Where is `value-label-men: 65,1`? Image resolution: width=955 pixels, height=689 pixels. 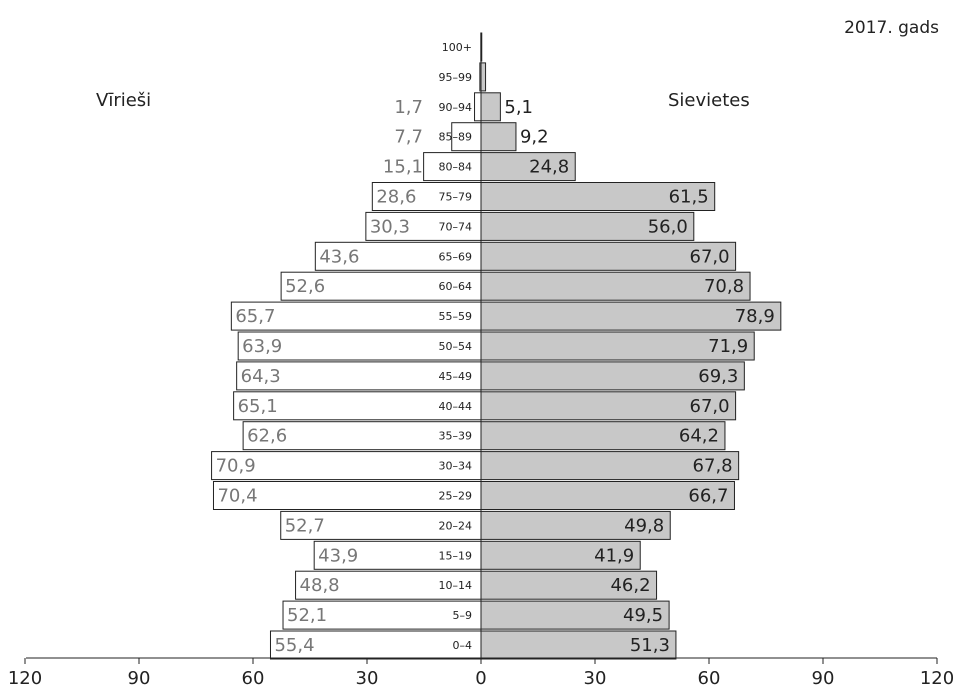
value-label-men: 65,1 is located at coordinates (258, 406).